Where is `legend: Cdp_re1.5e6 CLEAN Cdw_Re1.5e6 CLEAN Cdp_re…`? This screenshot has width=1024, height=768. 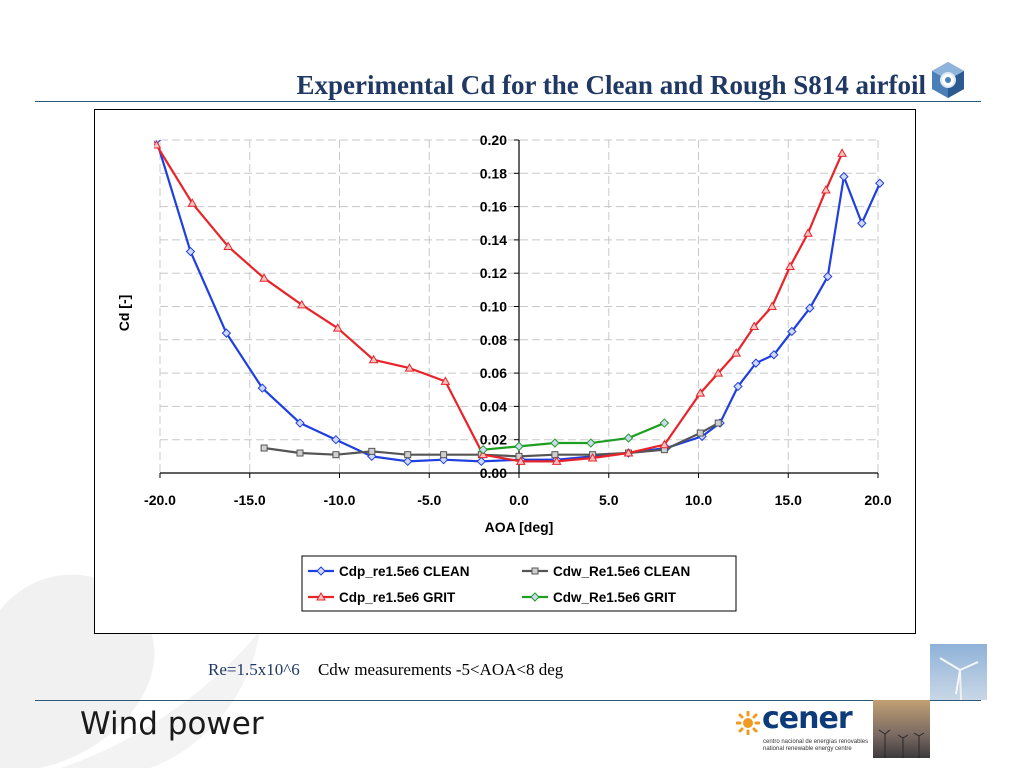 legend: Cdp_re1.5e6 CLEAN Cdw_Re1.5e6 CLEAN Cdp_re… is located at coordinates (519, 583).